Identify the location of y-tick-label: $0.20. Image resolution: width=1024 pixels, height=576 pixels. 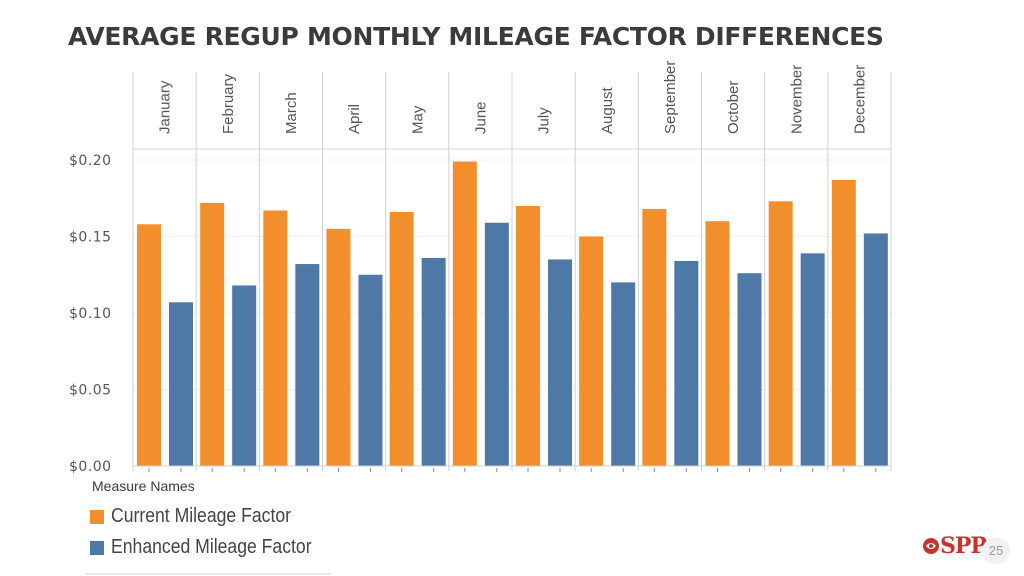
(90, 161).